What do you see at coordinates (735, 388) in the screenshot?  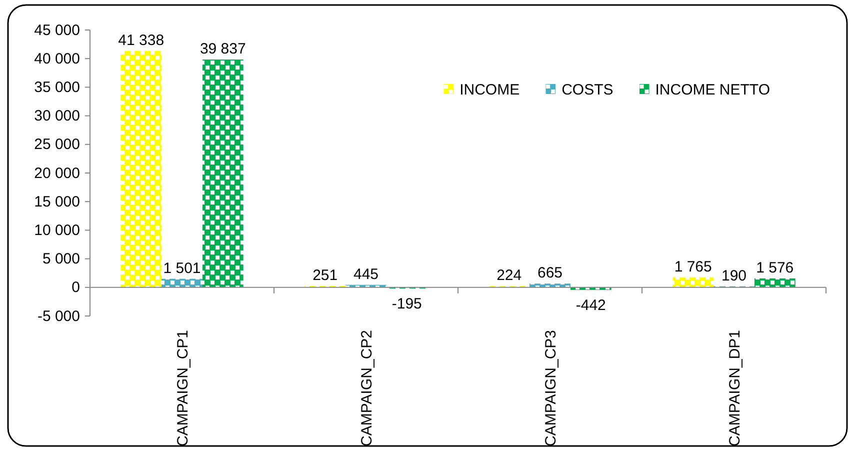 I see `x-tick-label: CAMPAIGN_DP1` at bounding box center [735, 388].